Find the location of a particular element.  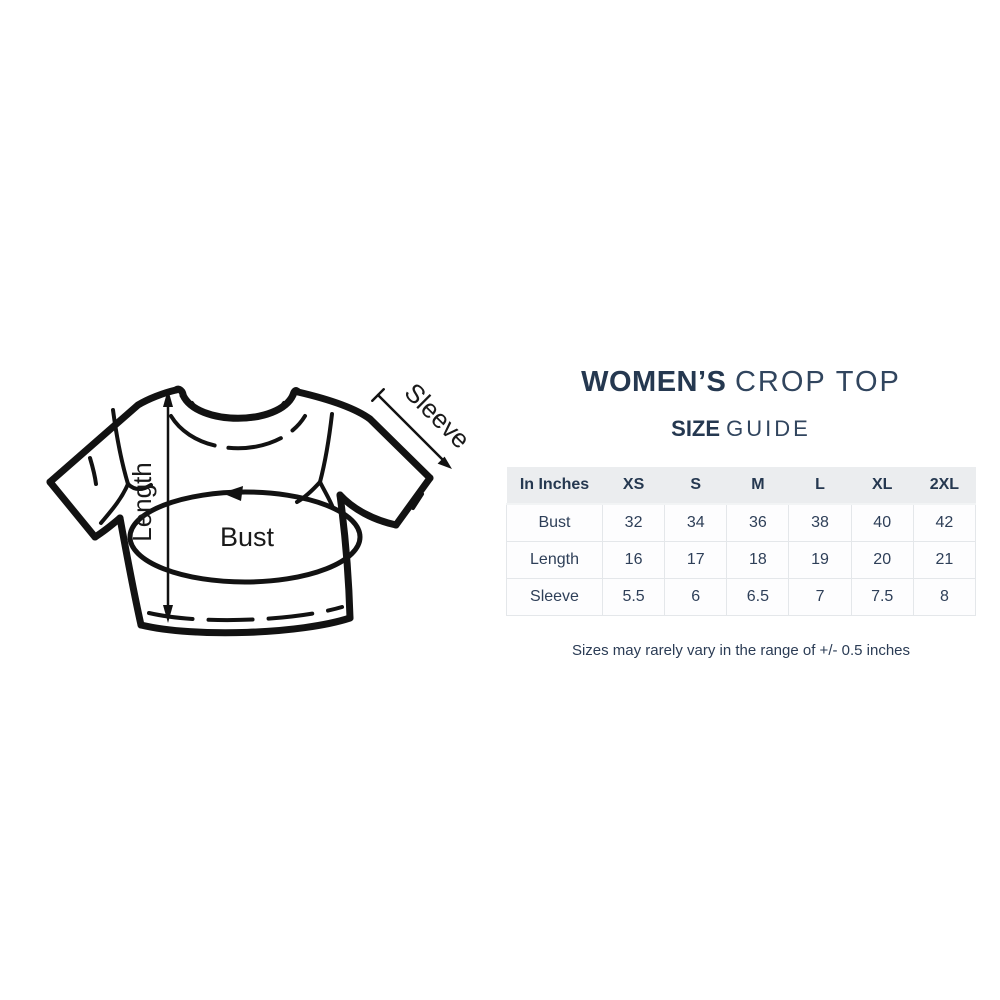

column-header-xl: XL is located at coordinates (882, 485).